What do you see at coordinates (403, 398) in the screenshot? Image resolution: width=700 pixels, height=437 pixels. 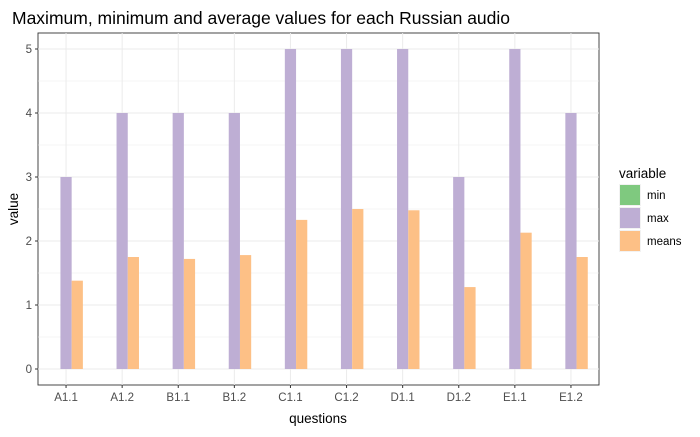 I see `x-tick-label: D1.1` at bounding box center [403, 398].